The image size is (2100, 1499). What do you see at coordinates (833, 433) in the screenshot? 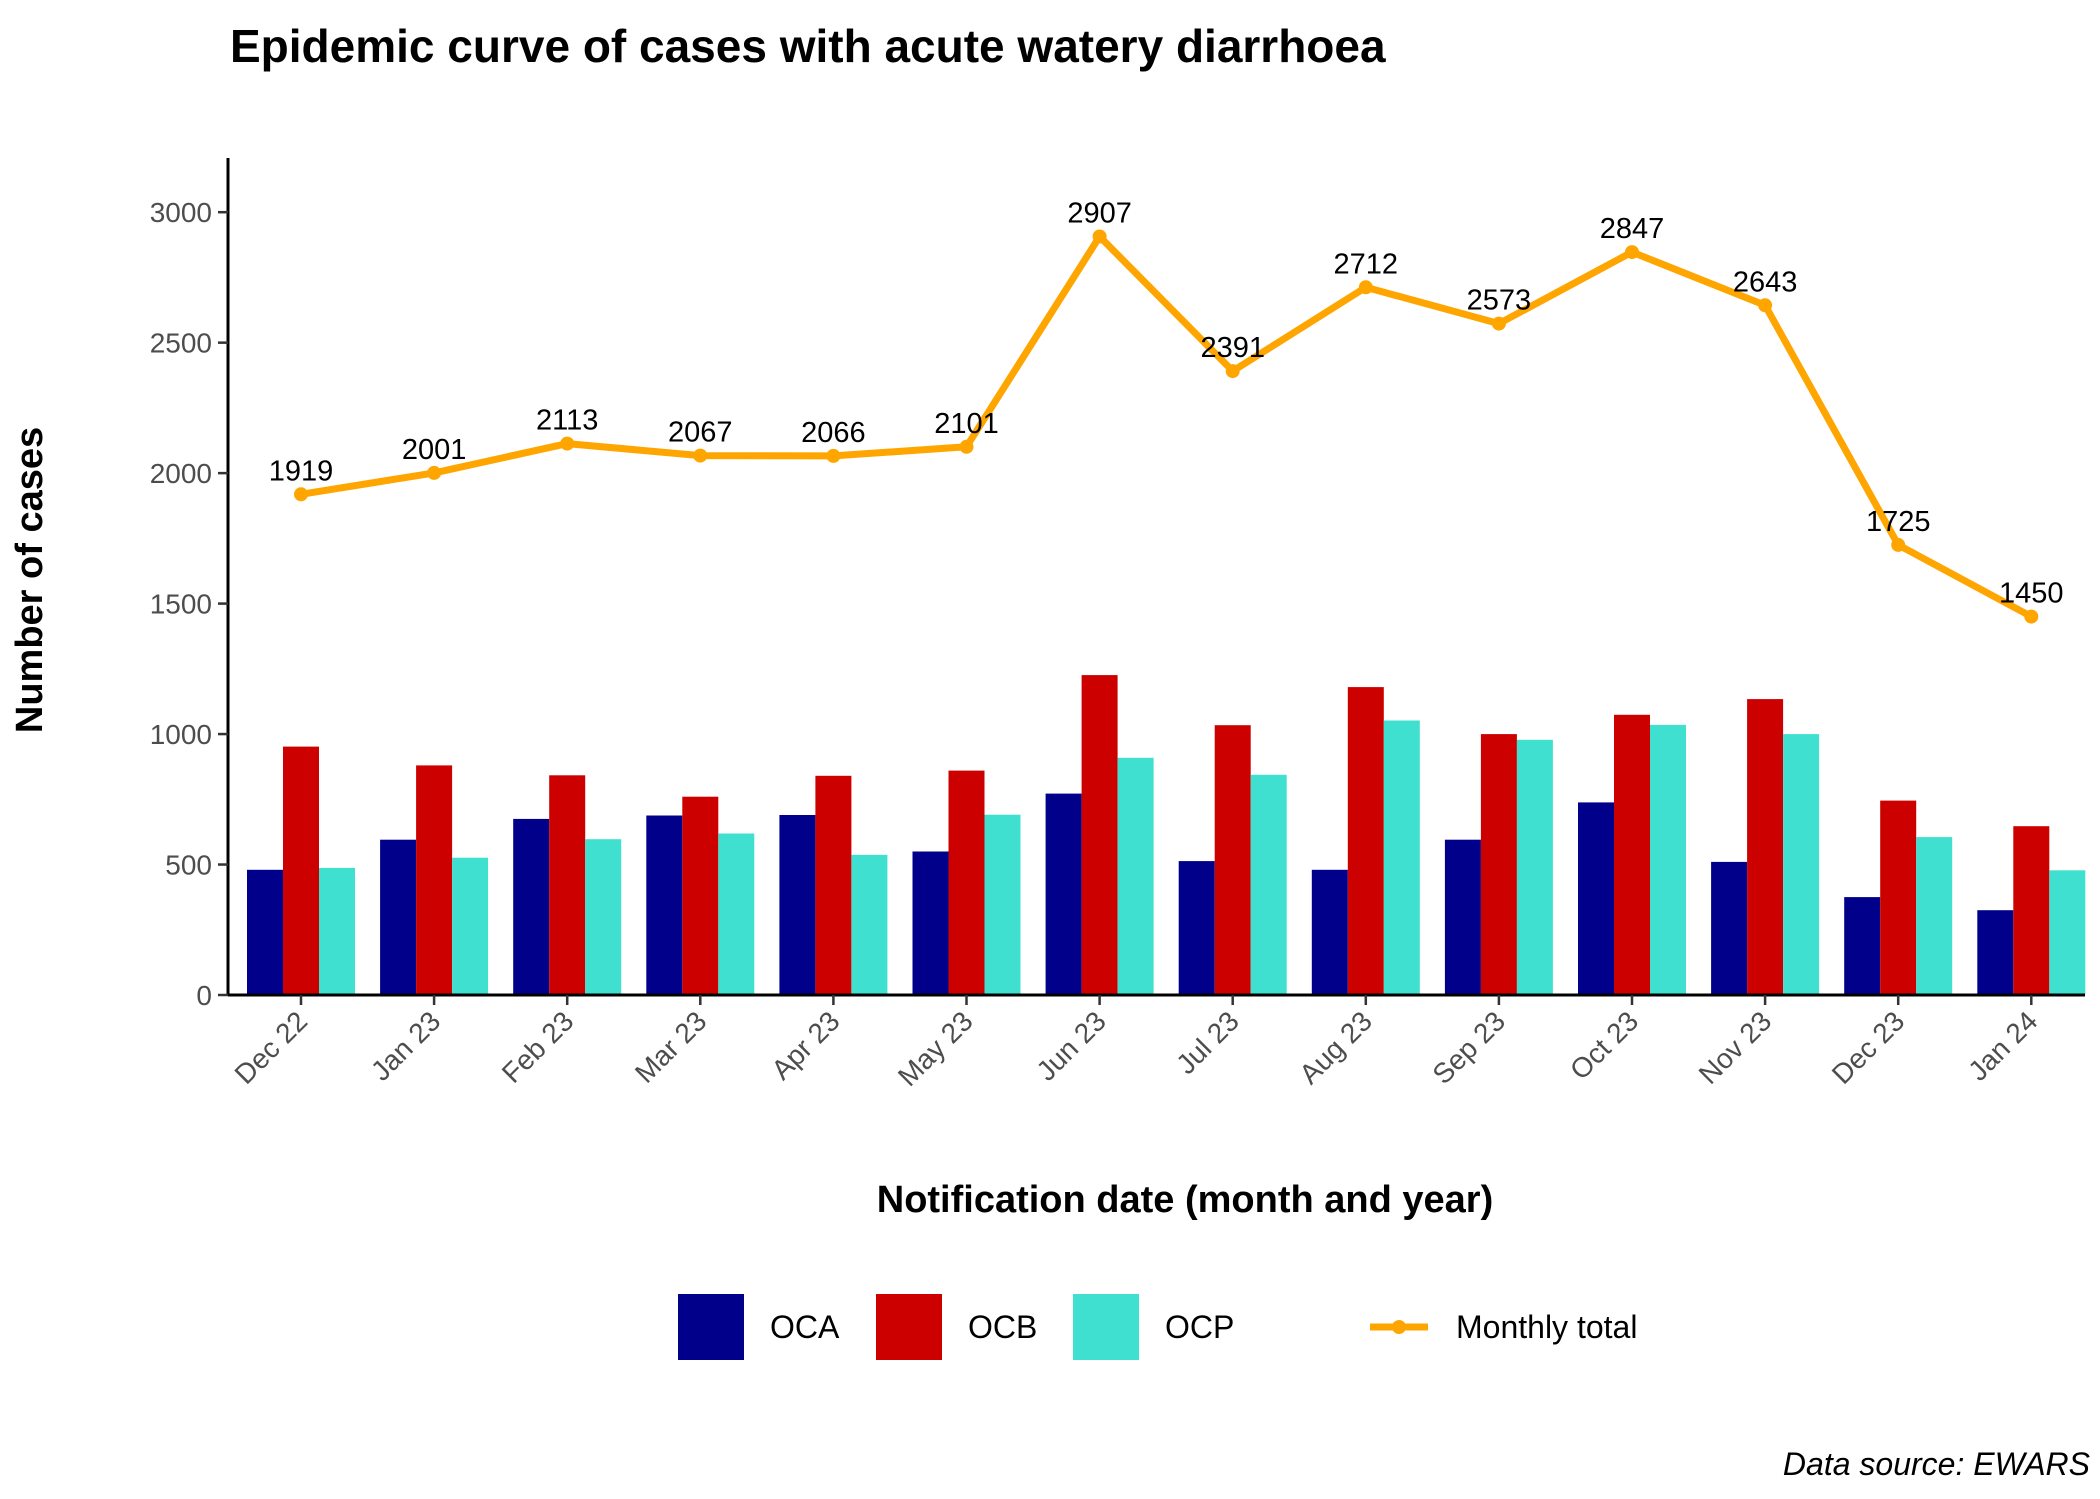
I see `monthly-total-label-4: 2066` at bounding box center [833, 433].